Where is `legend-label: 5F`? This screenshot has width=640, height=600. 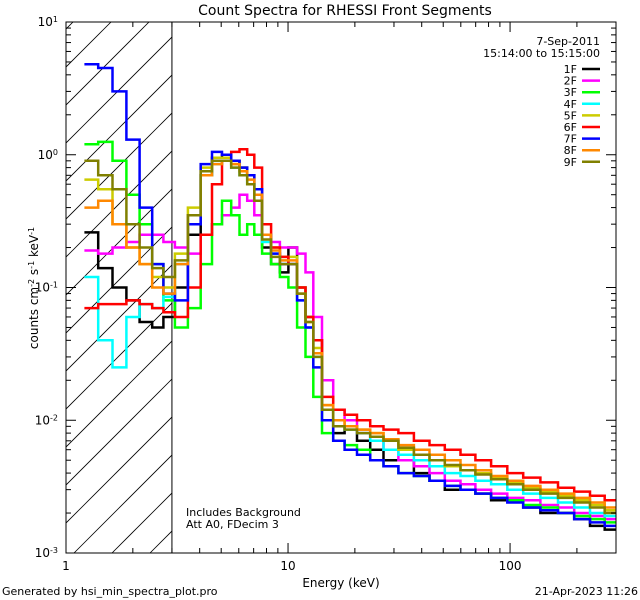 legend-label: 5F is located at coordinates (570, 115).